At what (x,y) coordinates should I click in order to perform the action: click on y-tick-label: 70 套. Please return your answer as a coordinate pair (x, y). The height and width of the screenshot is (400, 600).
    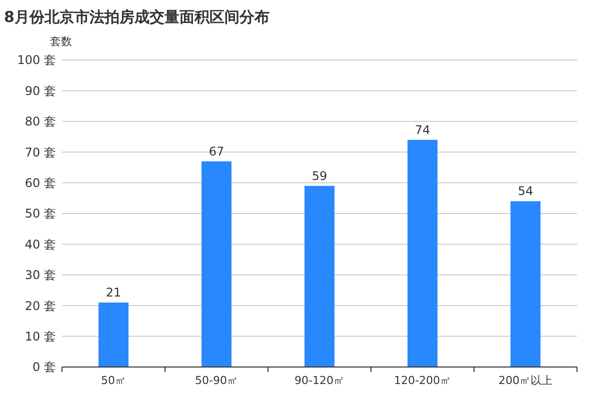
    Looking at the image, I should click on (40, 152).